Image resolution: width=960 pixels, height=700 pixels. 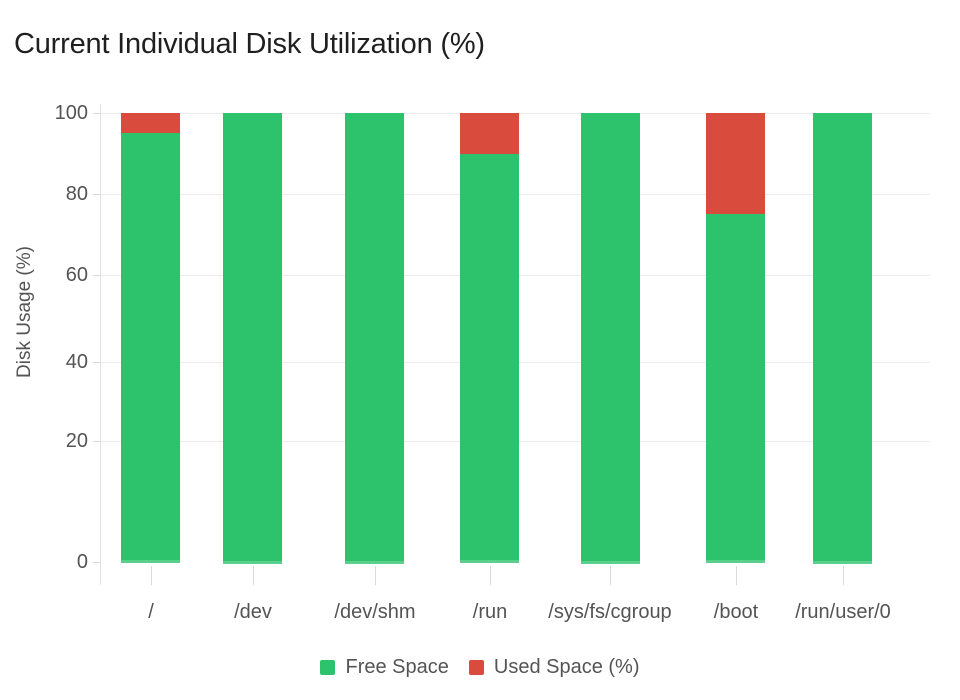 I want to click on legend-item-free-space: Free Space, so click(x=384, y=667).